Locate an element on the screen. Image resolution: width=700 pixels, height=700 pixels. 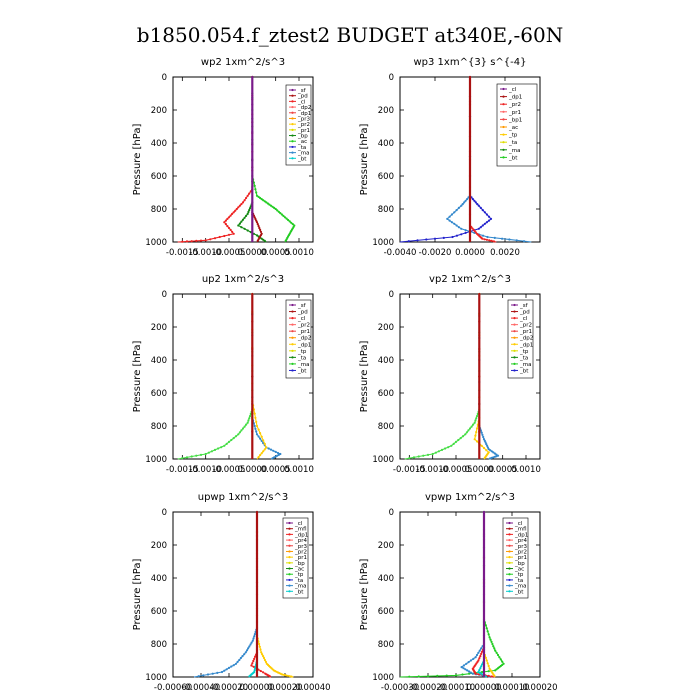
legend-label: _pr1 is located at coordinates (525, 332).